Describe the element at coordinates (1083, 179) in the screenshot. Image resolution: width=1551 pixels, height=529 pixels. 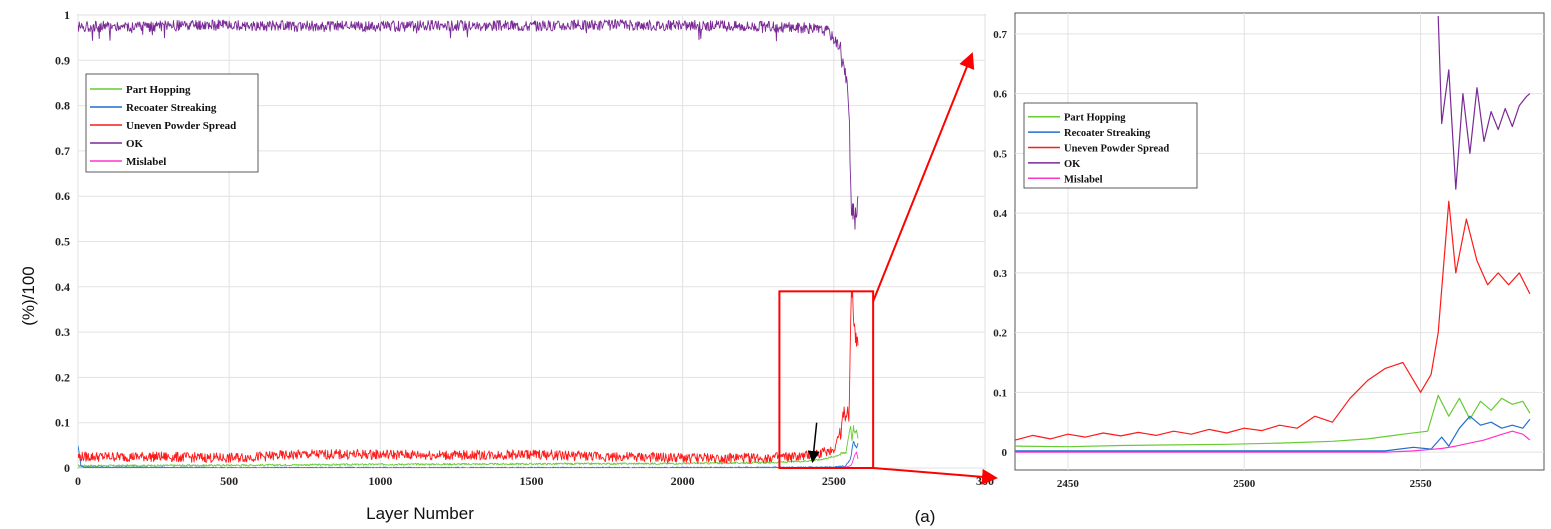
I see `zoom-legend-label-mislabel: Mislabel` at that location.